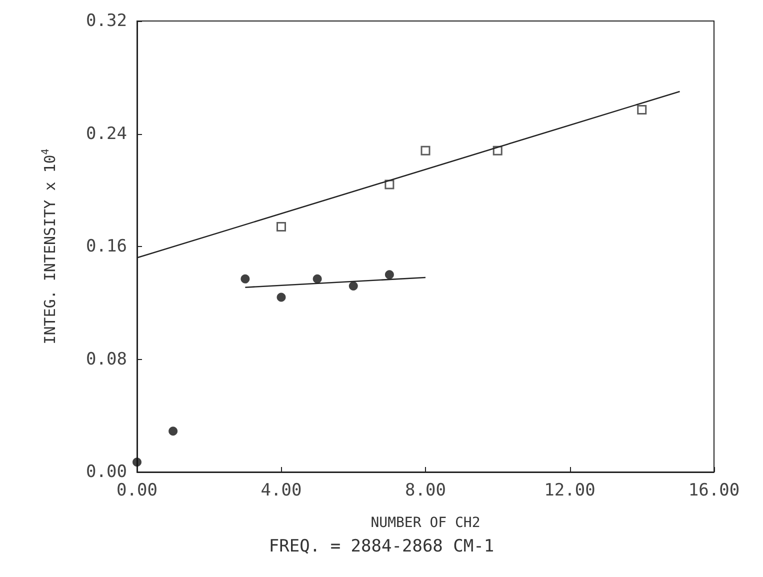 The image size is (763, 577). What do you see at coordinates (106, 472) in the screenshot?
I see `y-tick-label: 0.00` at bounding box center [106, 472].